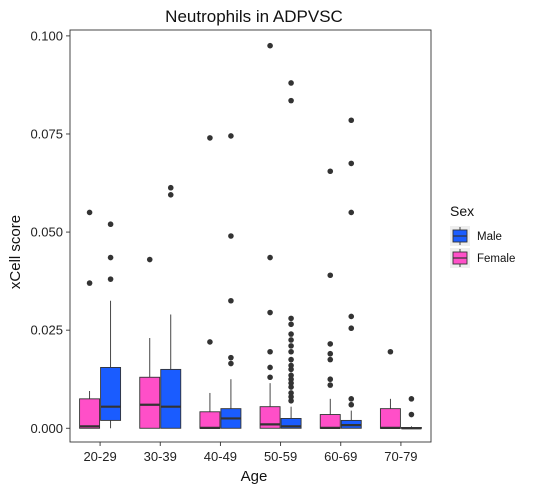 This screenshot has width=536, height=489. I want to click on legend: Sex Male Female, so click(482, 235).